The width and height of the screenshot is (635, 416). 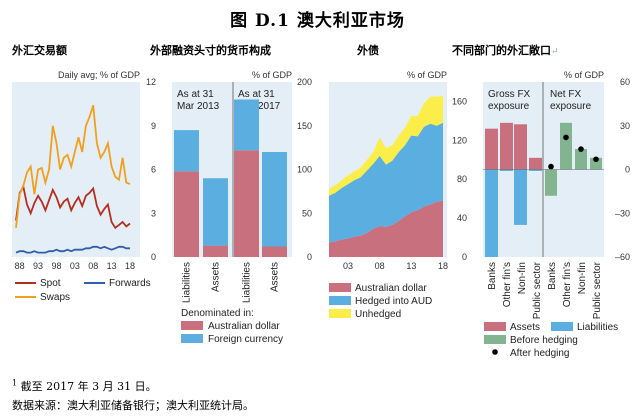 I want to click on panel3-unit-label: % of GDP, so click(x=427, y=75).